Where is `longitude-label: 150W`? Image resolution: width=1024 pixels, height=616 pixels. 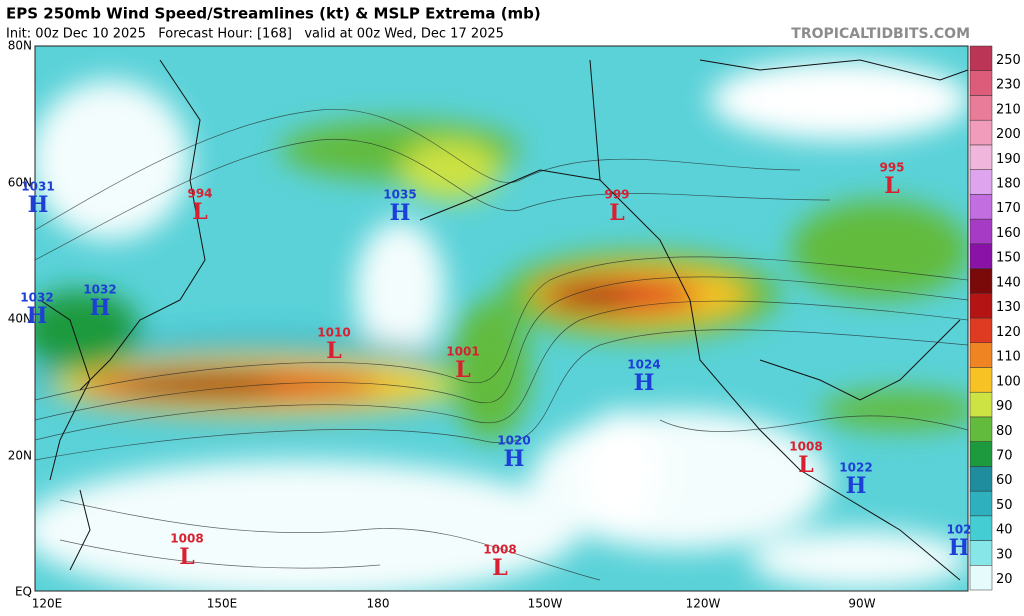 longitude-label: 150W is located at coordinates (545, 604).